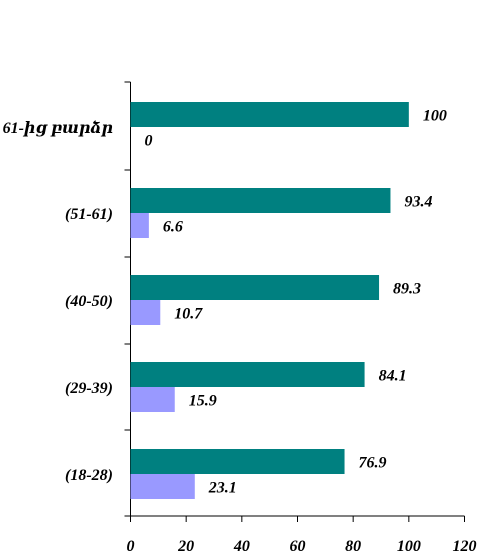  What do you see at coordinates (298, 545) in the screenshot?
I see `x-tick-label: 60` at bounding box center [298, 545].